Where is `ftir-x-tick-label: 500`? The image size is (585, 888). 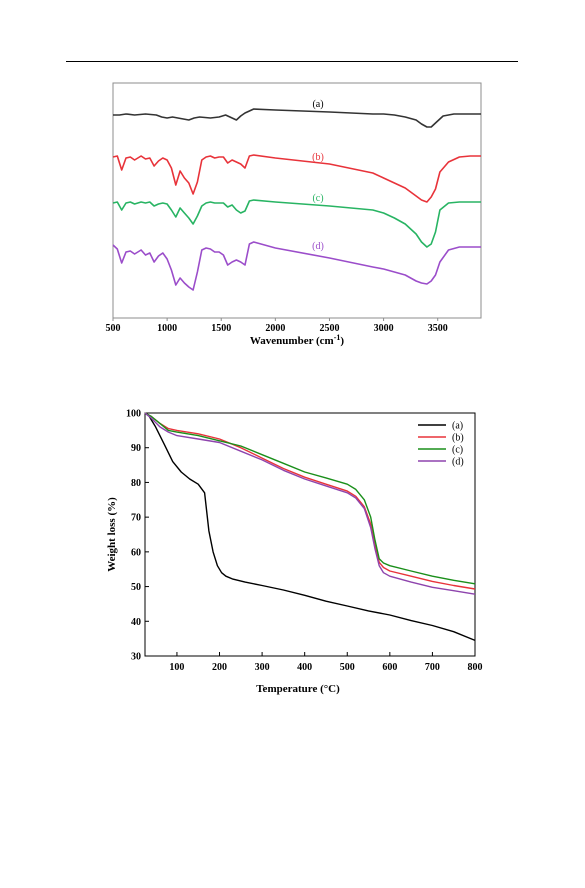 ftir-x-tick-label: 500 is located at coordinates (113, 328).